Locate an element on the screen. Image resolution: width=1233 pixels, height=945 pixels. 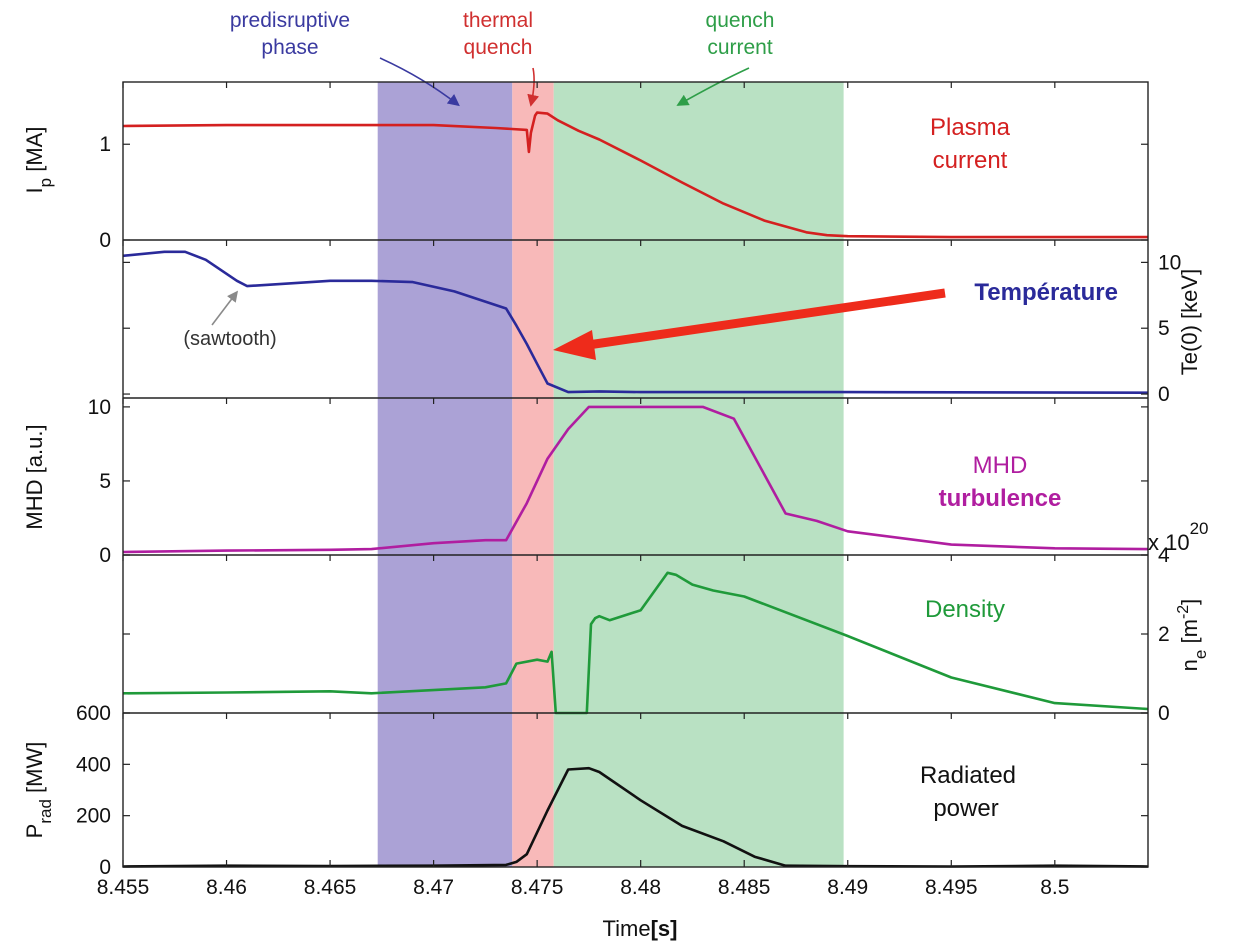
x-tick-label: 8.495 is located at coordinates (951, 887).